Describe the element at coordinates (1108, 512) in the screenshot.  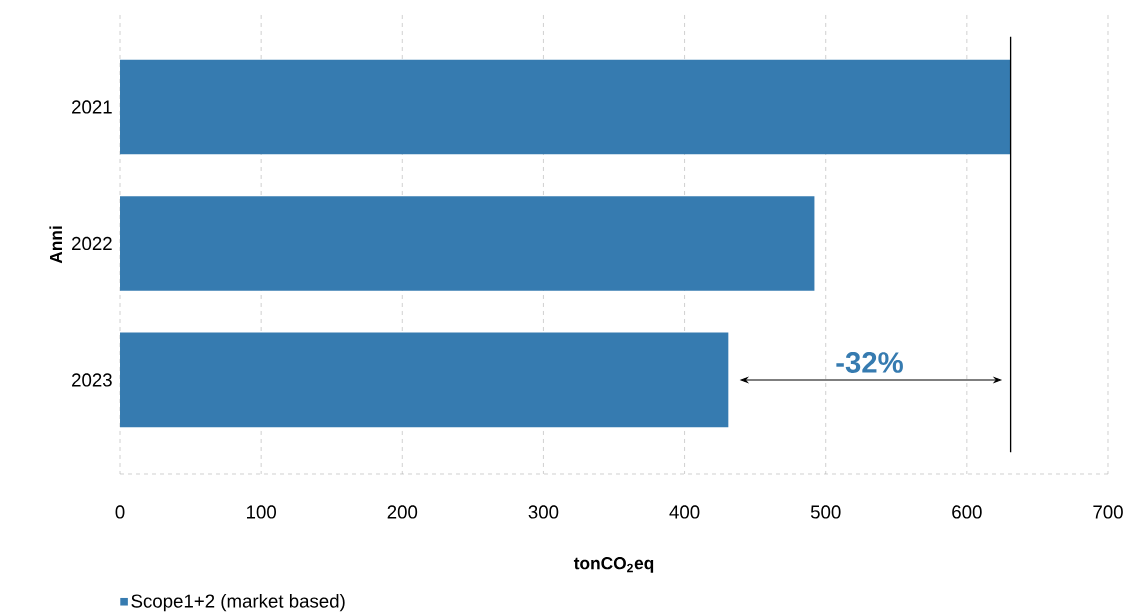
I see `x-tick-label: 700` at that location.